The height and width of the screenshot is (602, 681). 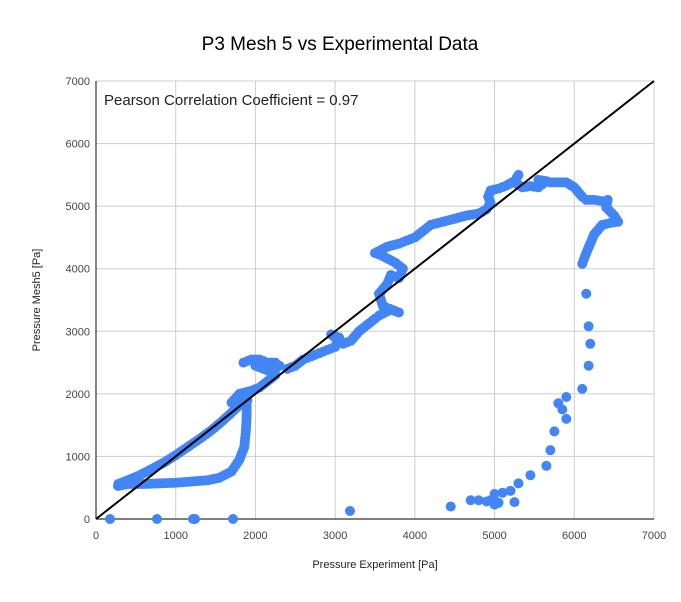 What do you see at coordinates (654, 536) in the screenshot?
I see `x-tick-label: 7000` at bounding box center [654, 536].